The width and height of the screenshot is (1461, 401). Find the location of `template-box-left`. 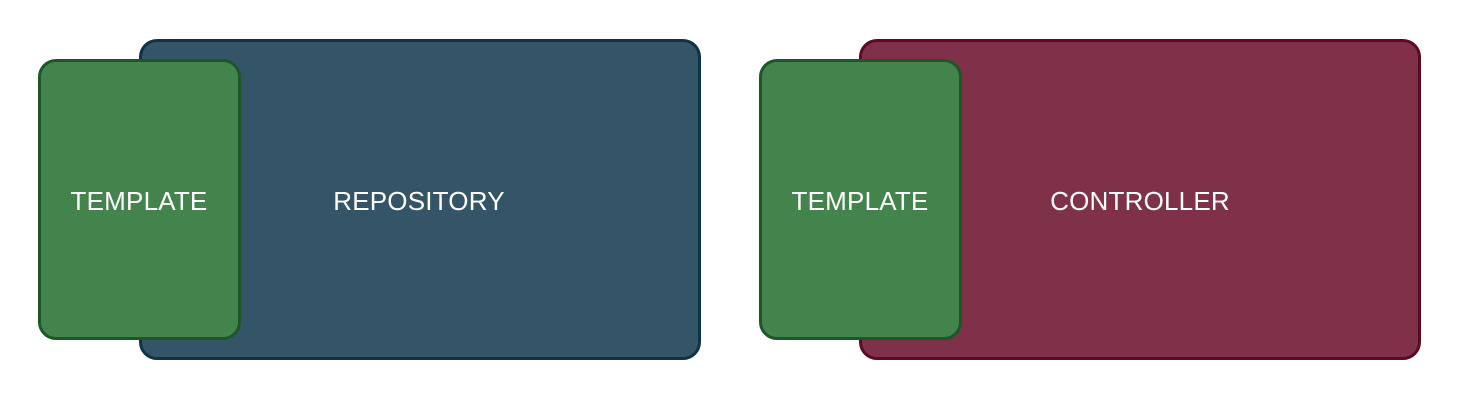

template-box-left is located at coordinates (139, 199).